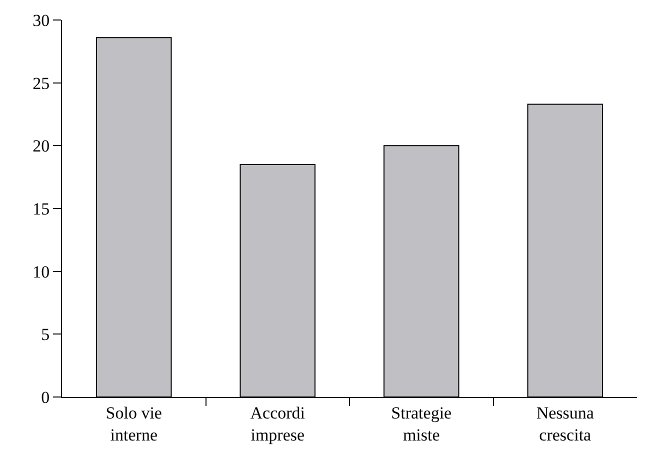 The width and height of the screenshot is (657, 459). What do you see at coordinates (41, 208) in the screenshot?
I see `y-tick-label: 15` at bounding box center [41, 208].